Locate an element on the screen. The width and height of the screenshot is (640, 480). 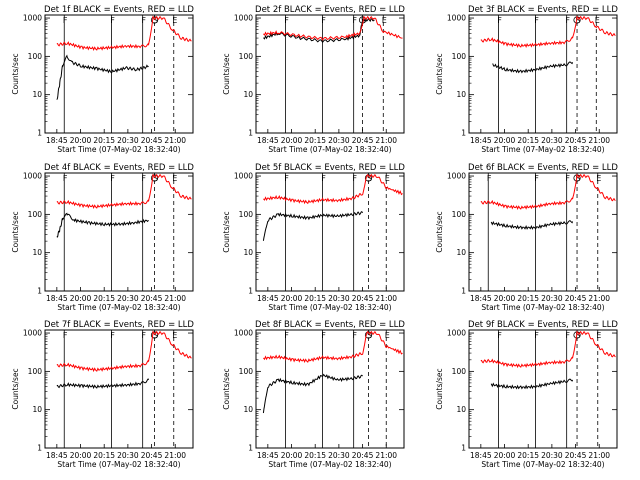
panel-title: Det 7f BLACK = Events, RED = LLD is located at coordinates (119, 325).